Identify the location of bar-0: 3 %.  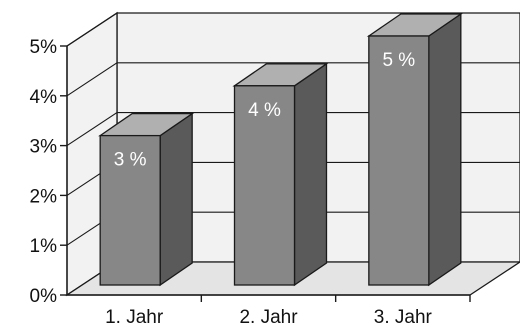
(146, 199).